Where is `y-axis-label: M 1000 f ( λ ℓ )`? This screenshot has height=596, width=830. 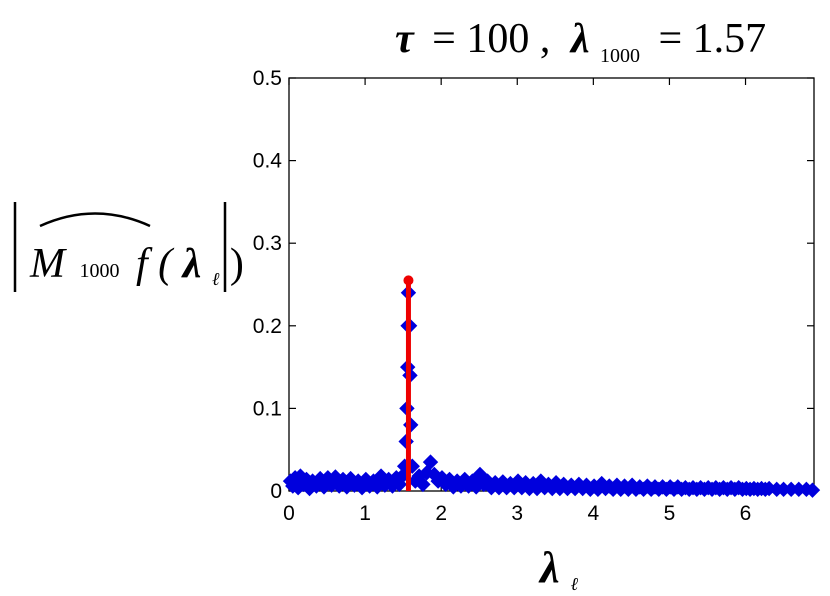 y-axis-label: M 1000 f ( λ ℓ ) is located at coordinates (128, 248).